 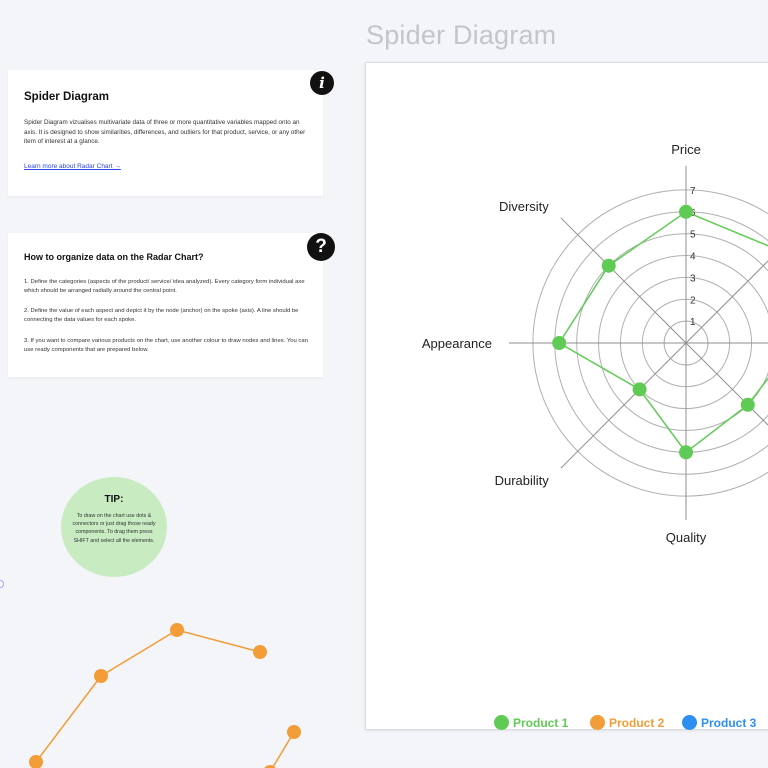 What do you see at coordinates (461, 35) in the screenshot?
I see `page-title: Spider Diagram` at bounding box center [461, 35].